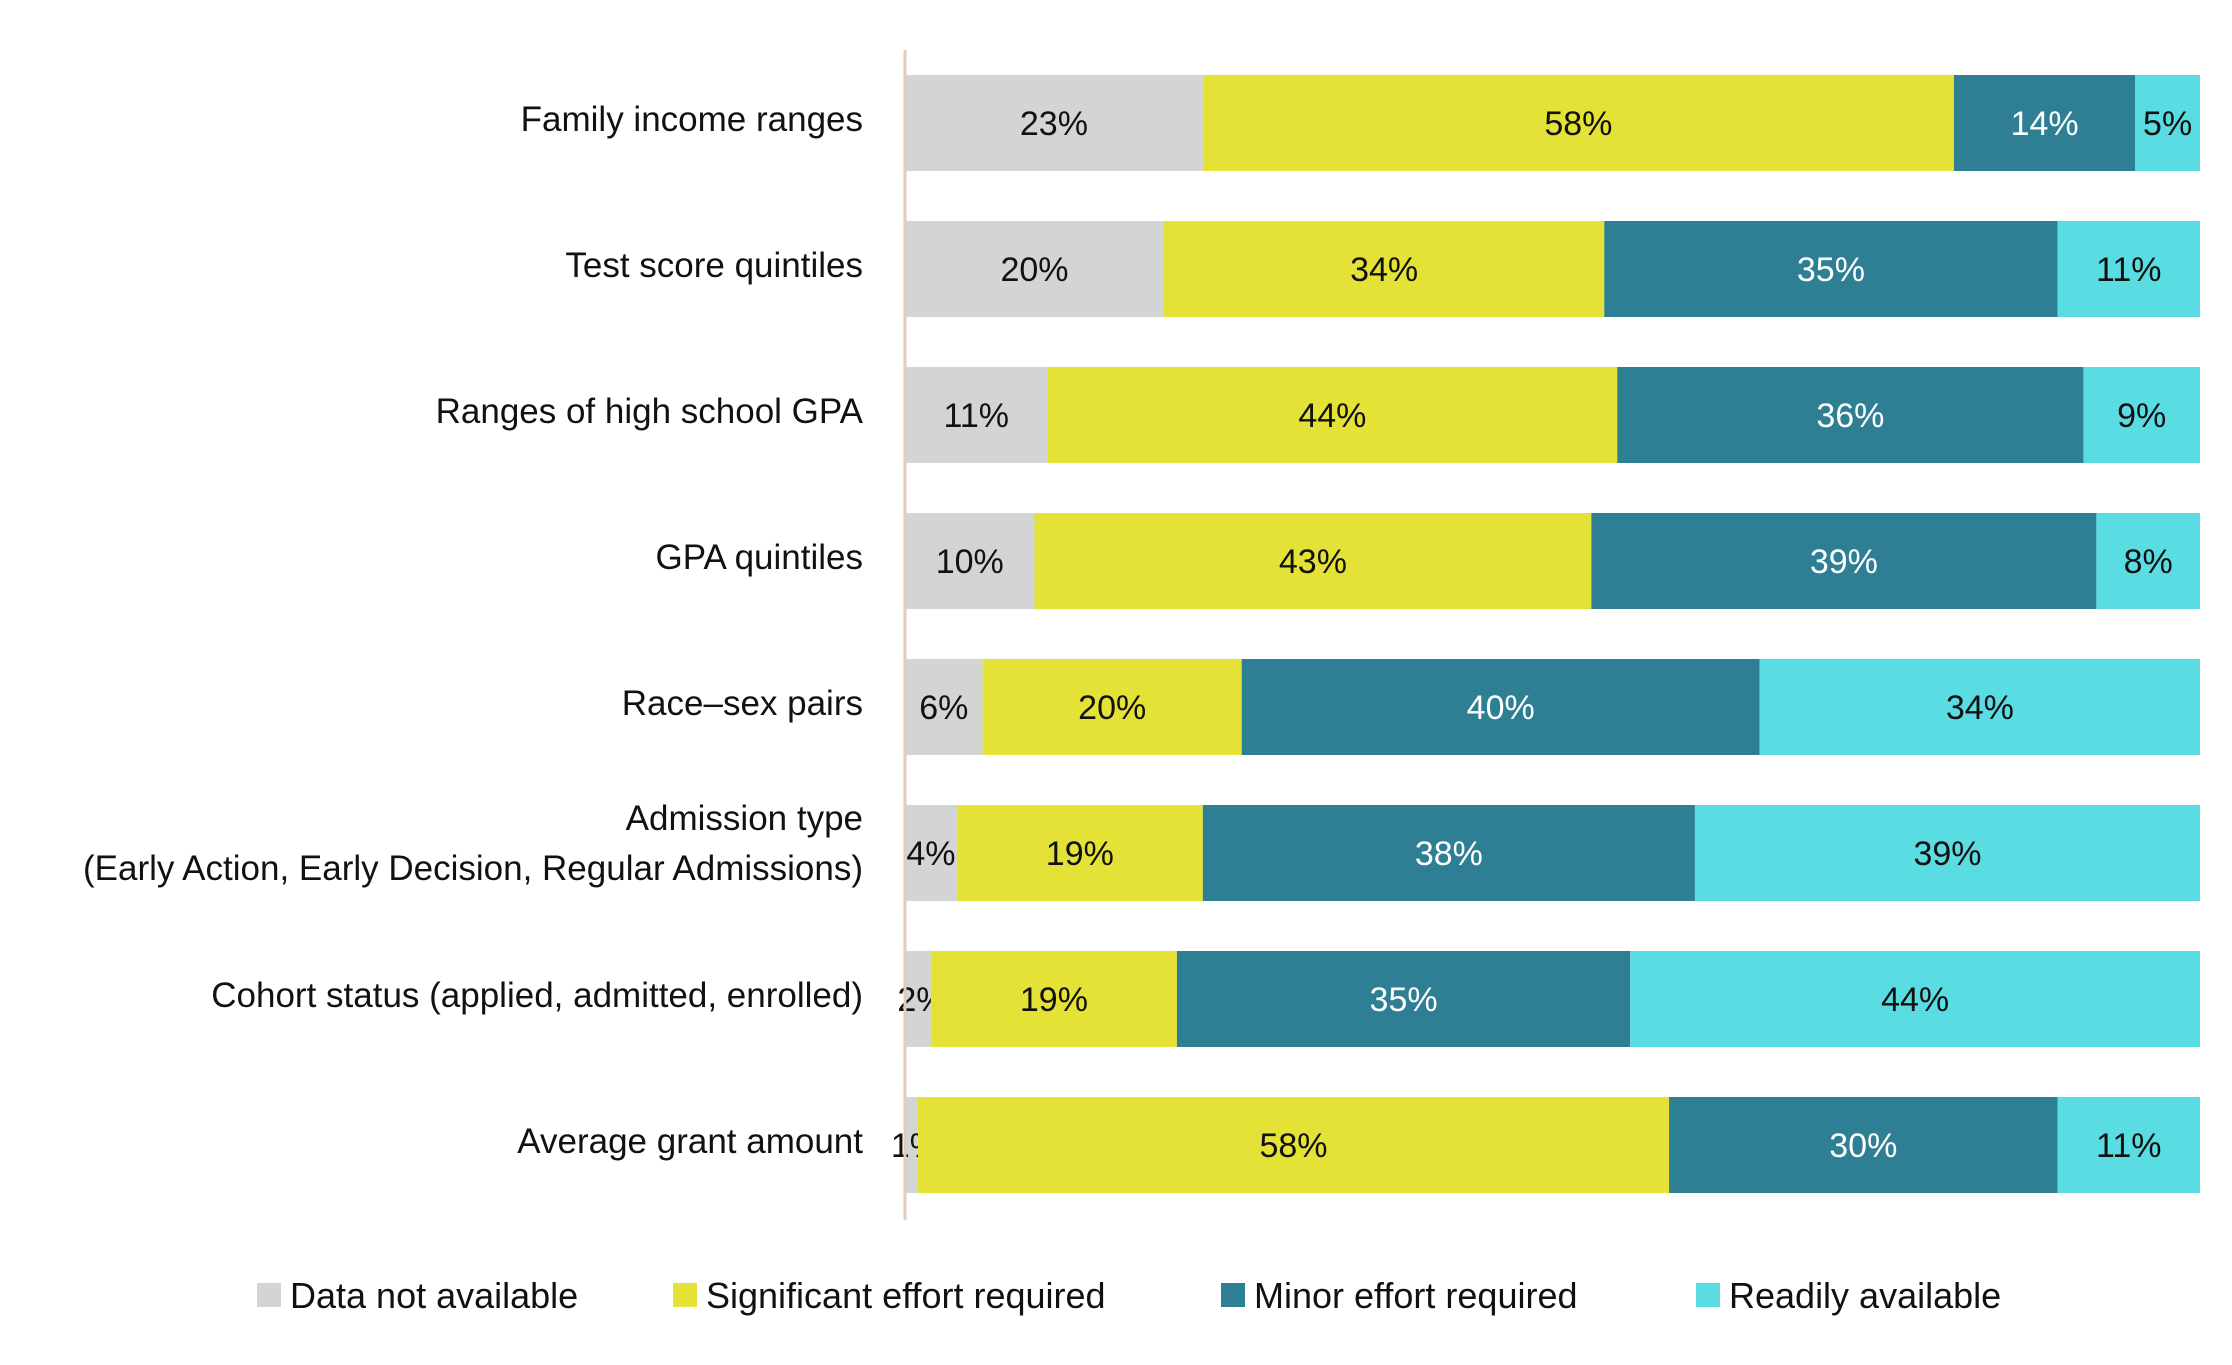 The height and width of the screenshot is (1365, 2232). Describe the element at coordinates (742, 703) in the screenshot. I see `category-label: Race–sex pairs` at that location.